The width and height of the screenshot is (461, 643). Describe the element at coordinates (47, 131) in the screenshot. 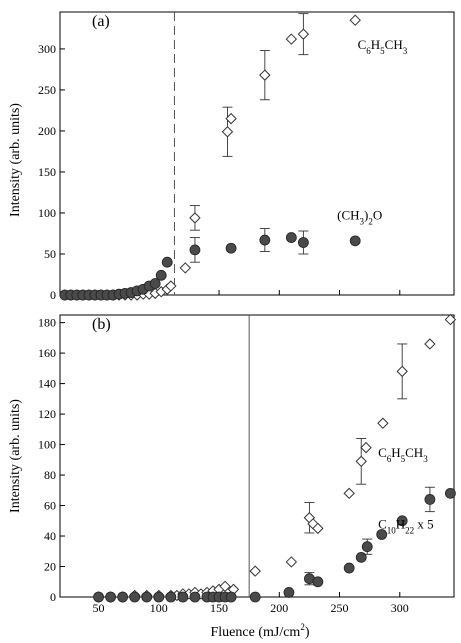

I see `y-tick-label: 200` at that location.